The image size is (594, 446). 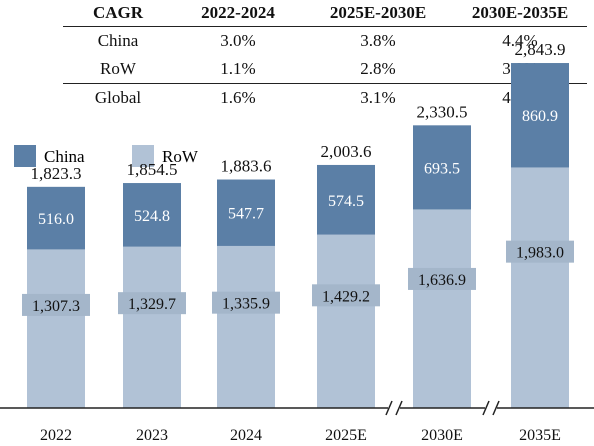 I want to click on bar-china-2025E, so click(x=346, y=199).